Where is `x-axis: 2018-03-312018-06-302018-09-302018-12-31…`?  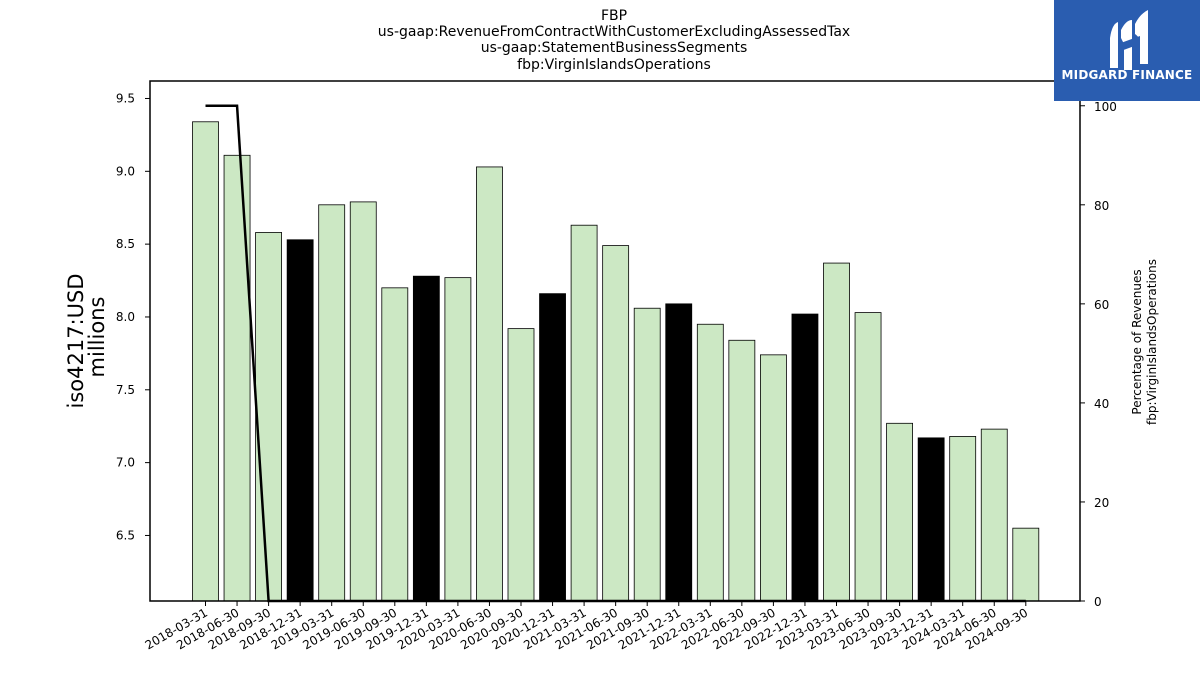
x-axis: 2018-03-312018-06-302018-09-302018-12-31… is located at coordinates (586, 626).